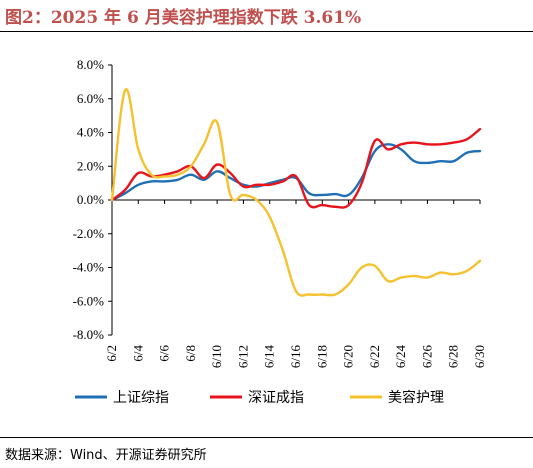  I want to click on y-tick-label: -2.0%, so click(89, 233).